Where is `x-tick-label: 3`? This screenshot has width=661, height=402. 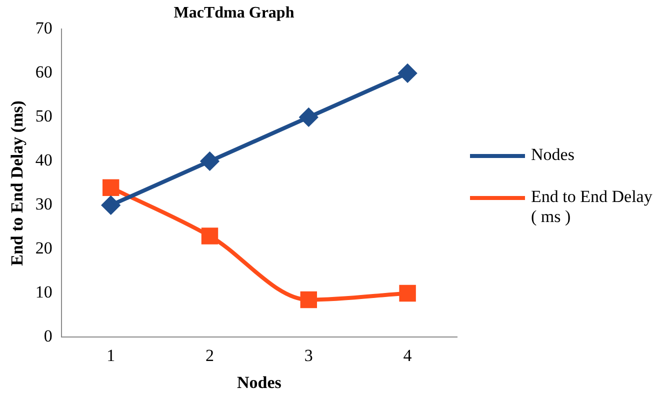 x-tick-label: 3 is located at coordinates (308, 355).